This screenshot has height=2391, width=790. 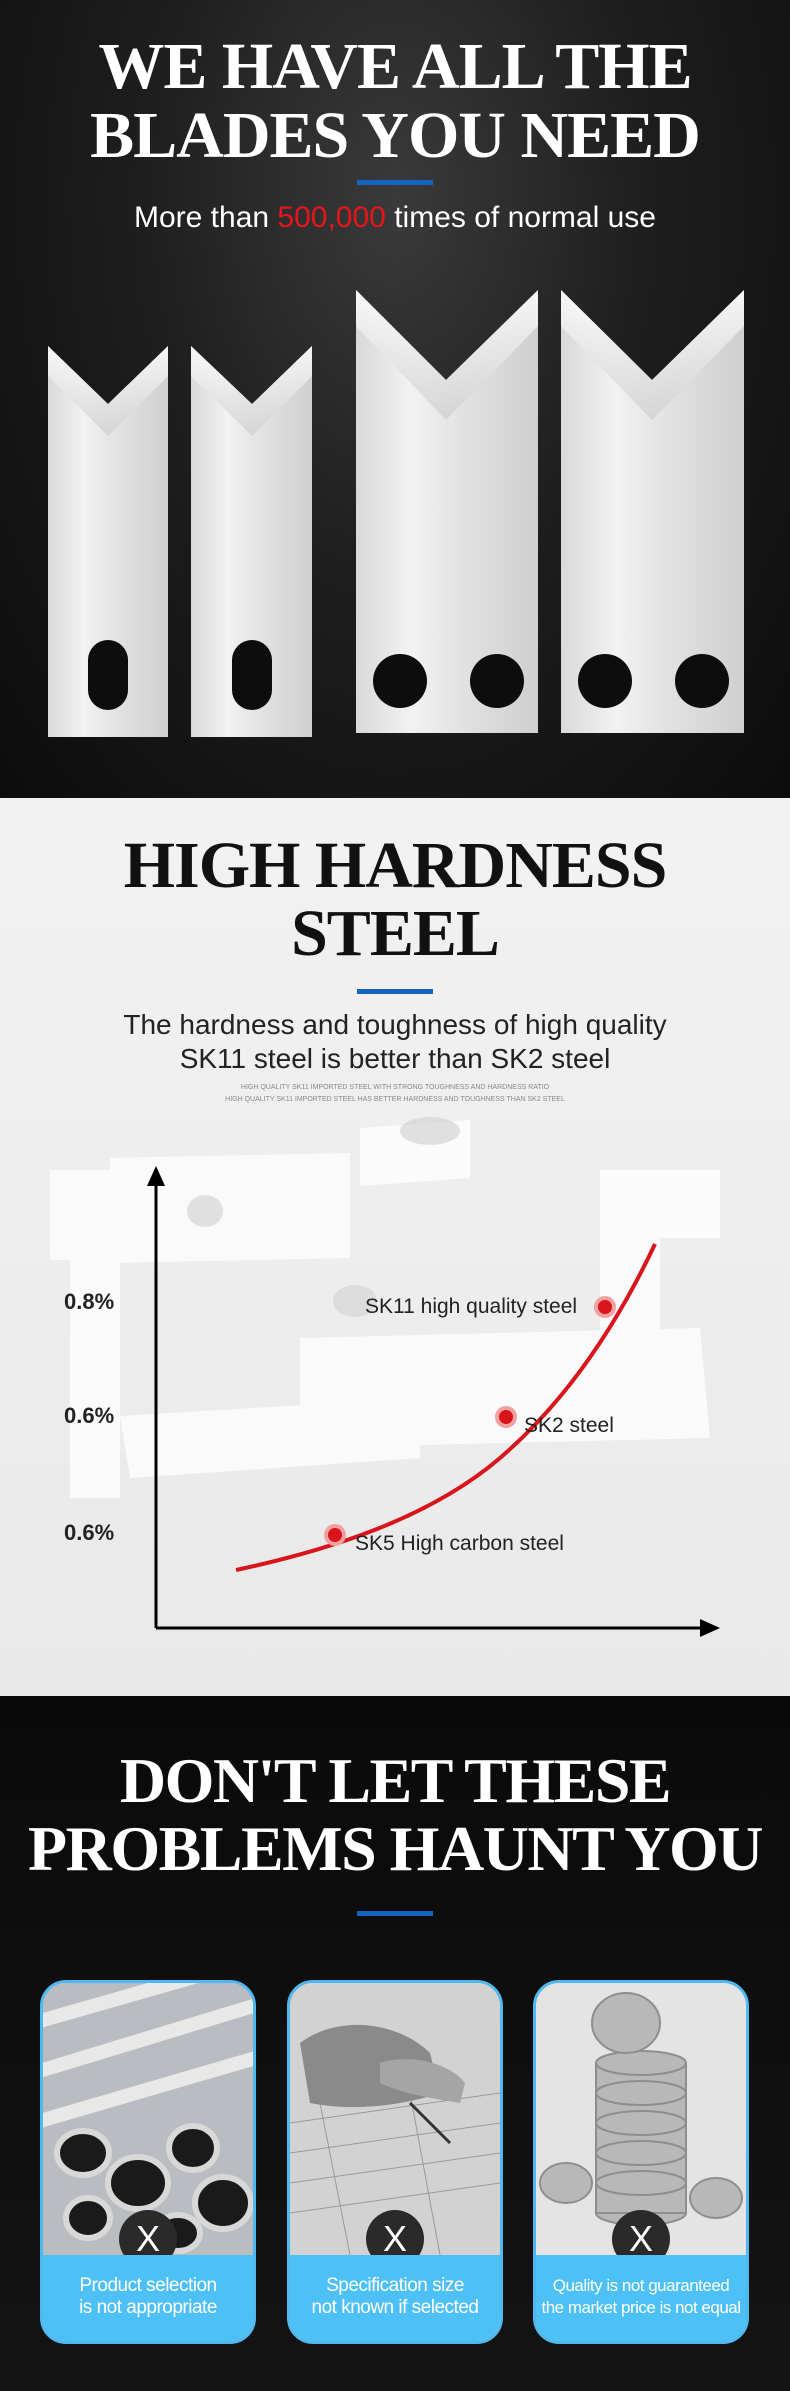 What do you see at coordinates (506, 1417) in the screenshot?
I see `point-sk2` at bounding box center [506, 1417].